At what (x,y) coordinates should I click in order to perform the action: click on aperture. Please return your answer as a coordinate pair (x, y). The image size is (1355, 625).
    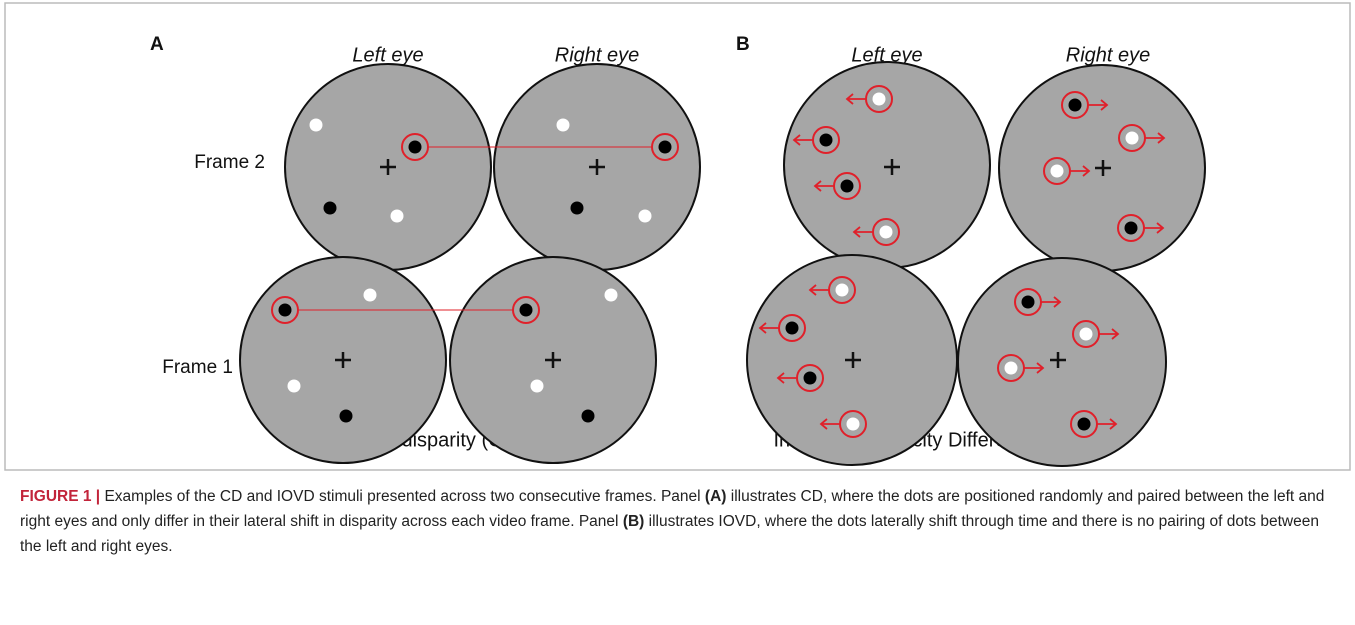
    Looking at the image, I should click on (1062, 362).